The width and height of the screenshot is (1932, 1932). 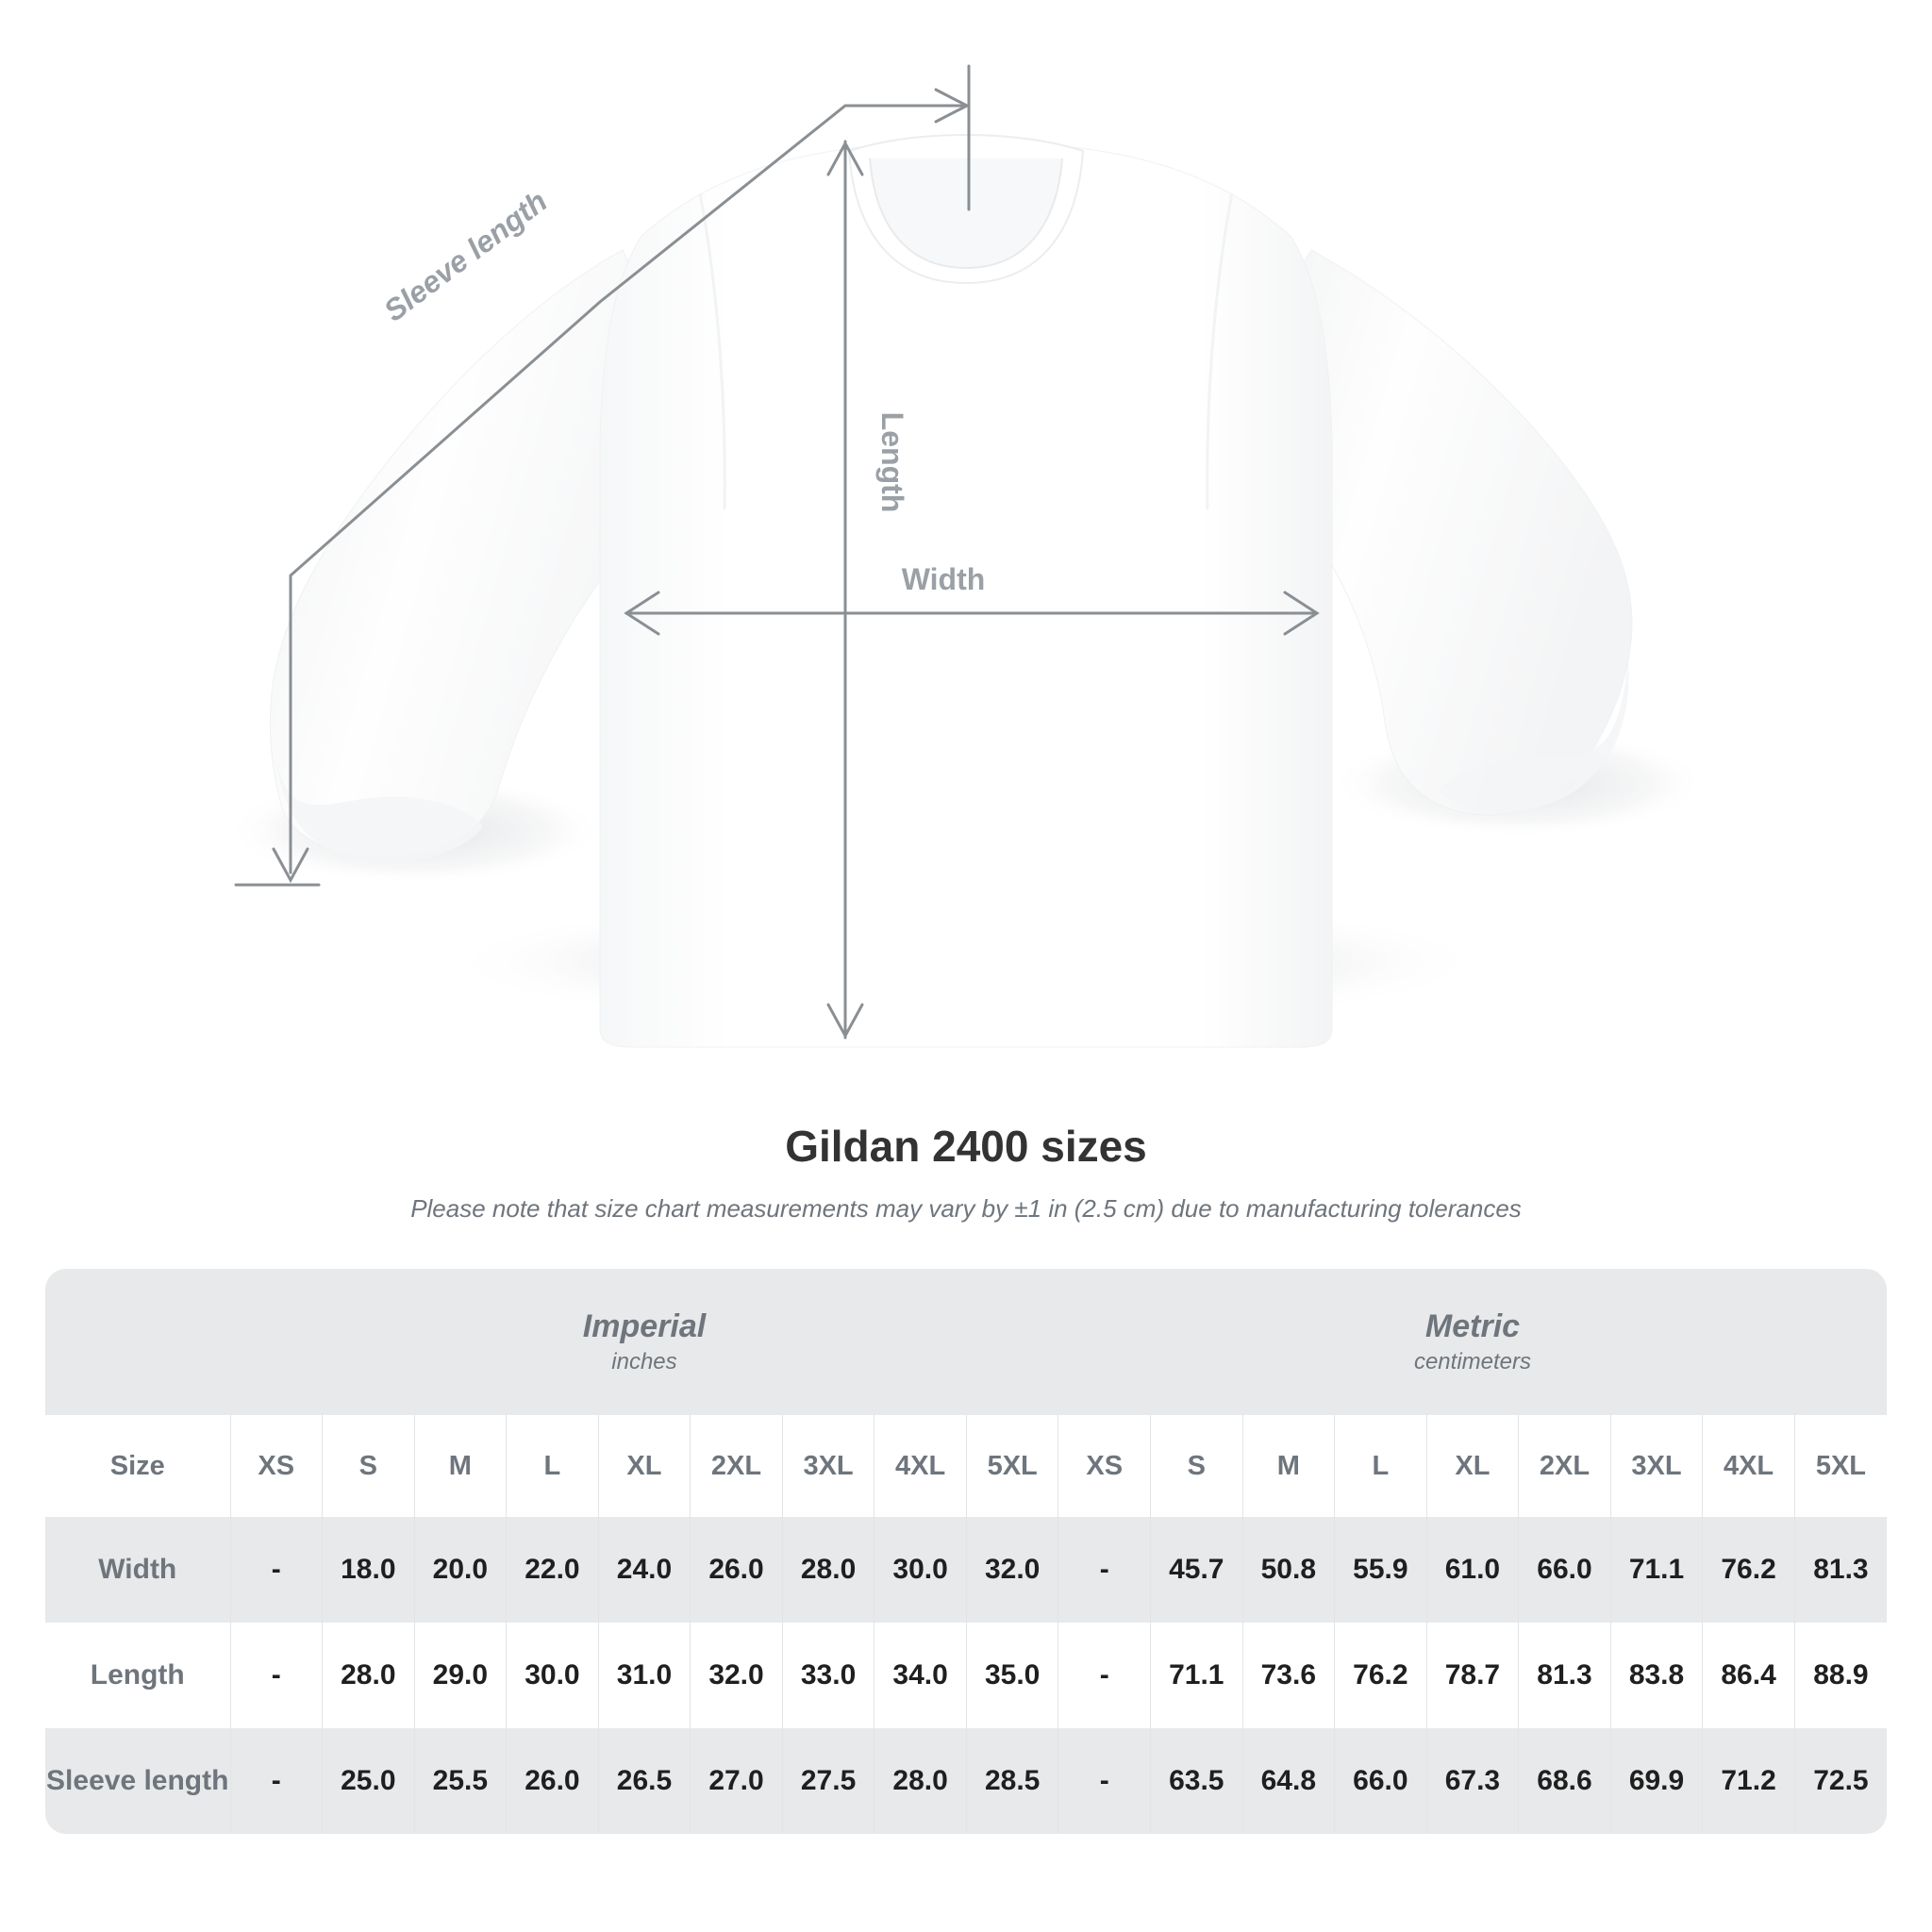 What do you see at coordinates (1840, 1570) in the screenshot?
I see `cell-width-metric-5xl: 81.3` at bounding box center [1840, 1570].